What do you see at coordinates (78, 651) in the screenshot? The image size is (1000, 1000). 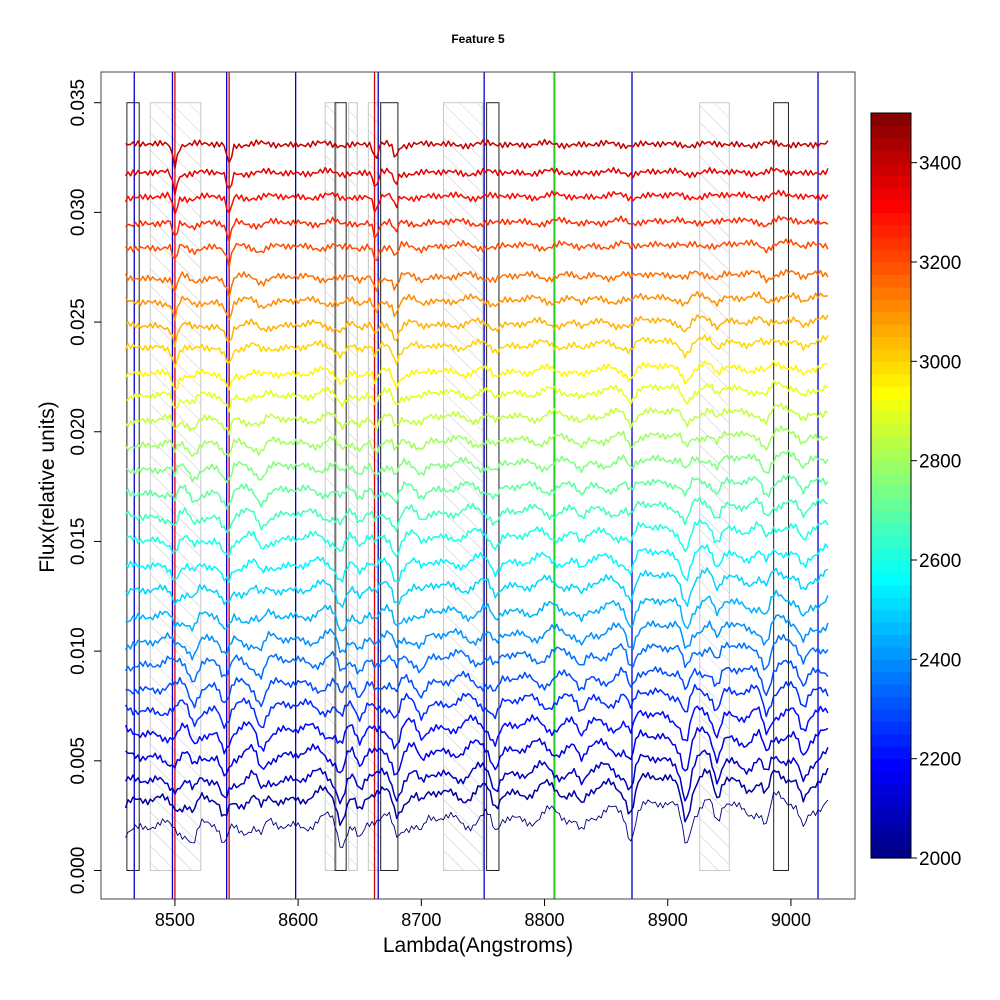 I see `y-tick-label: 0.010` at bounding box center [78, 651].